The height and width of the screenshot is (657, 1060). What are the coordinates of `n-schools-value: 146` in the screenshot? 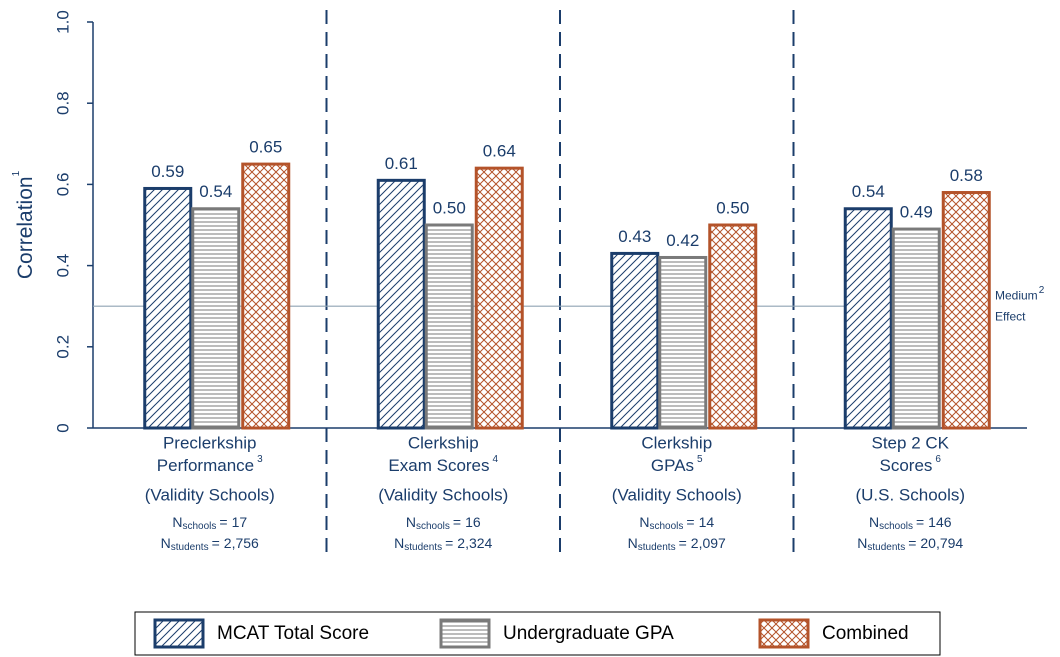 It's located at (940, 522).